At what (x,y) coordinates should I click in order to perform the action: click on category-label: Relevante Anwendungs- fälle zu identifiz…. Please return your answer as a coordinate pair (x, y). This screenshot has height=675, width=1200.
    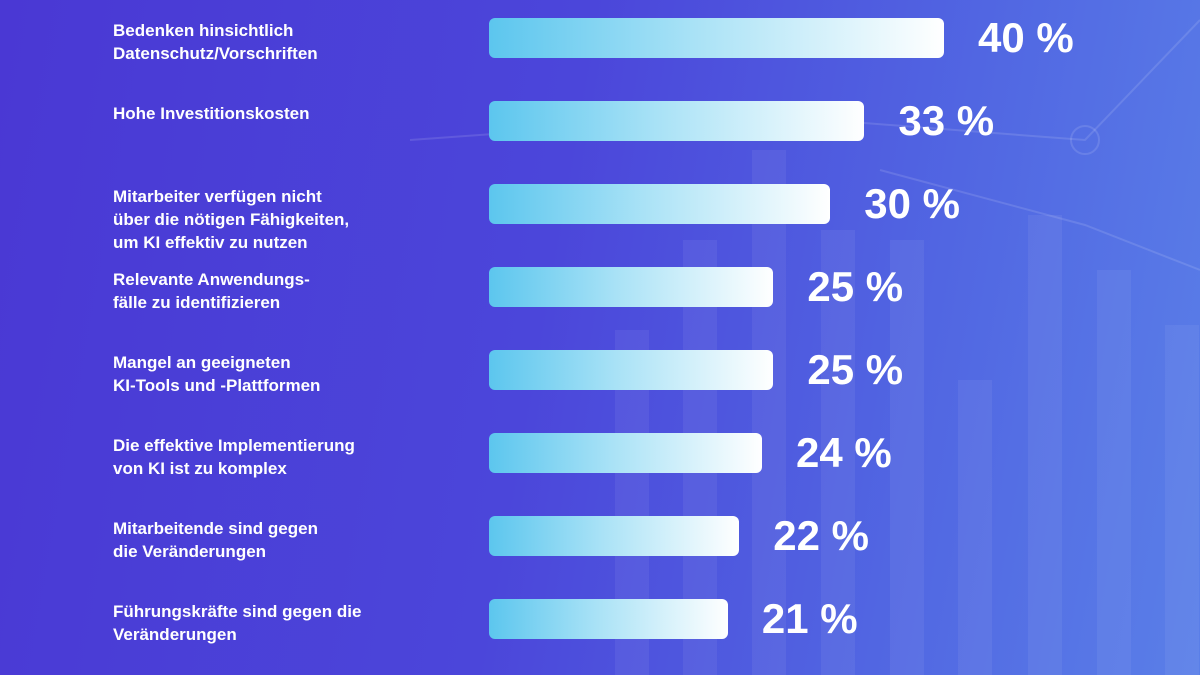
    Looking at the image, I should click on (211, 291).